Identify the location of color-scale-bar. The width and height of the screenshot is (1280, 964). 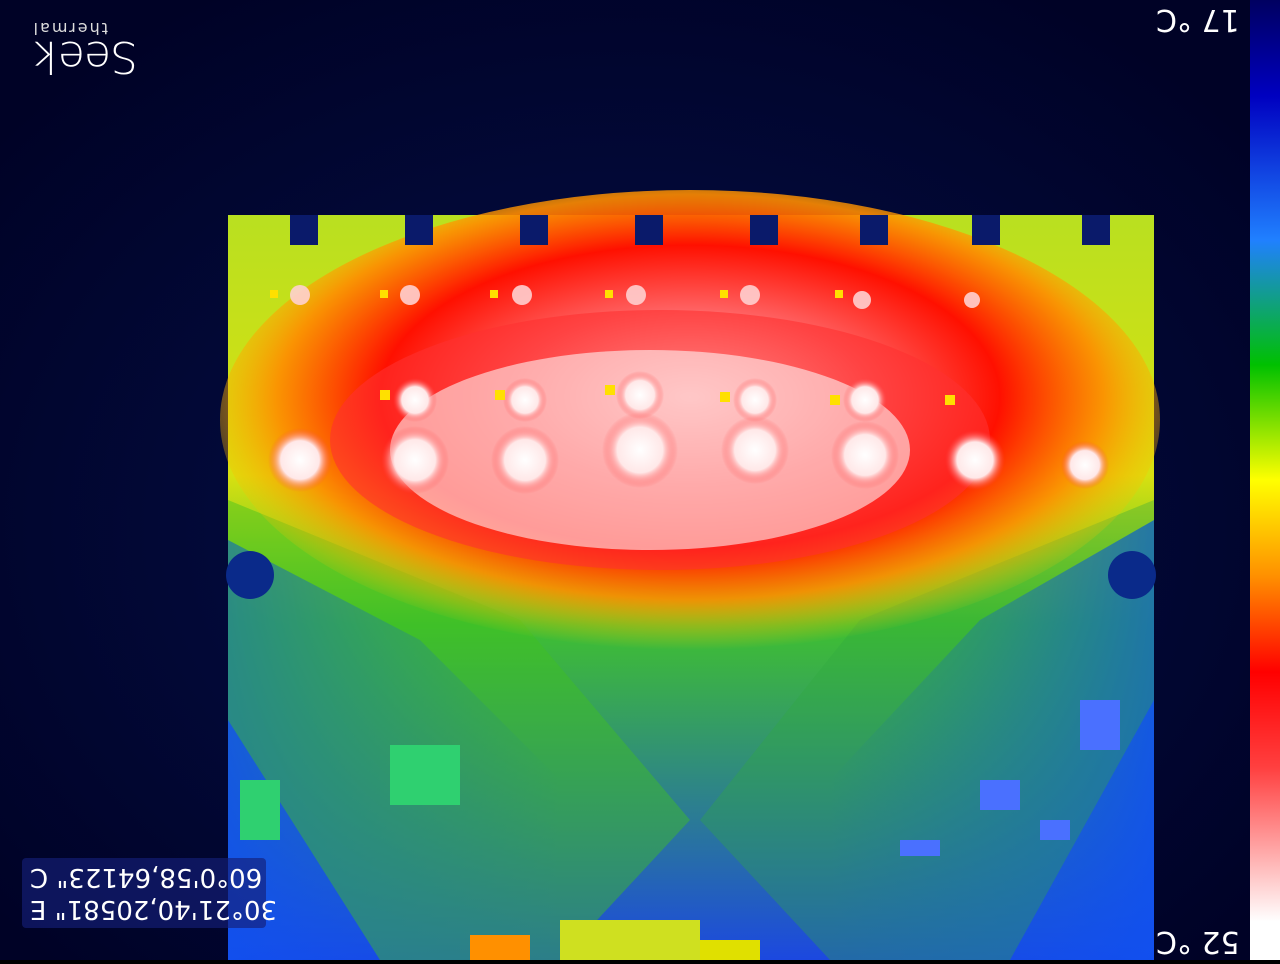
(1265, 480).